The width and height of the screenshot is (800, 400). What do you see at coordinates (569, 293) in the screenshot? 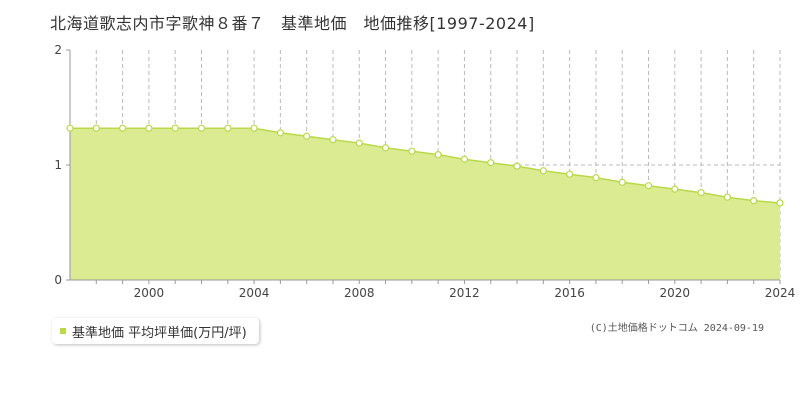
I see `x-tick-label: 2016` at bounding box center [569, 293].